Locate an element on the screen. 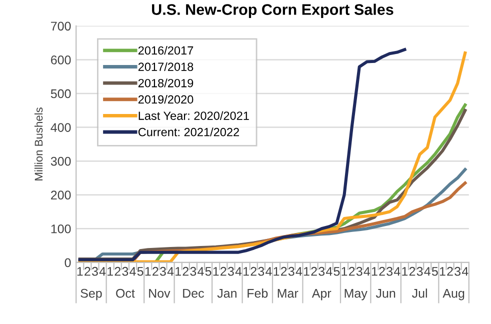 The image size is (491, 324). text: Jan is located at coordinates (226, 293).